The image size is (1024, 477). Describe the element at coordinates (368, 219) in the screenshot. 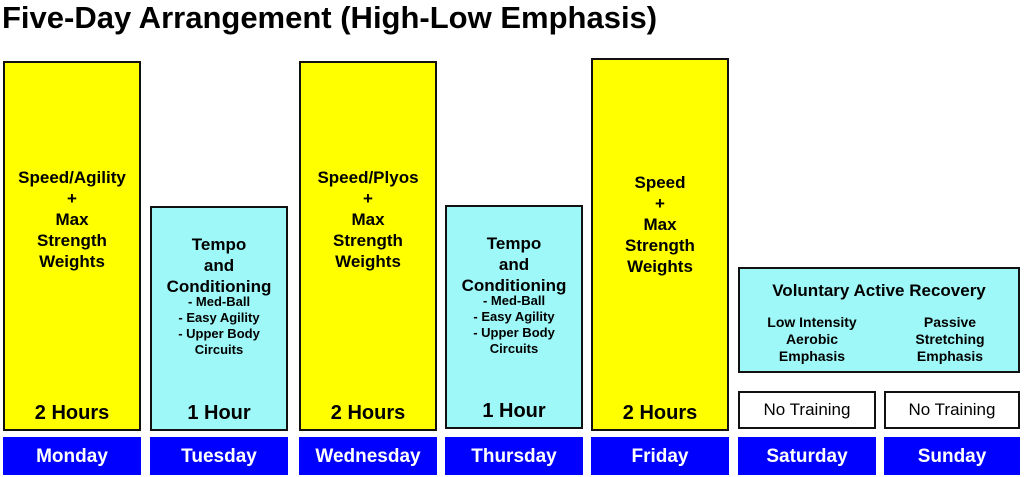

I see `wednesday-activity: Speed/Plyos + Max Strength Weights` at that location.